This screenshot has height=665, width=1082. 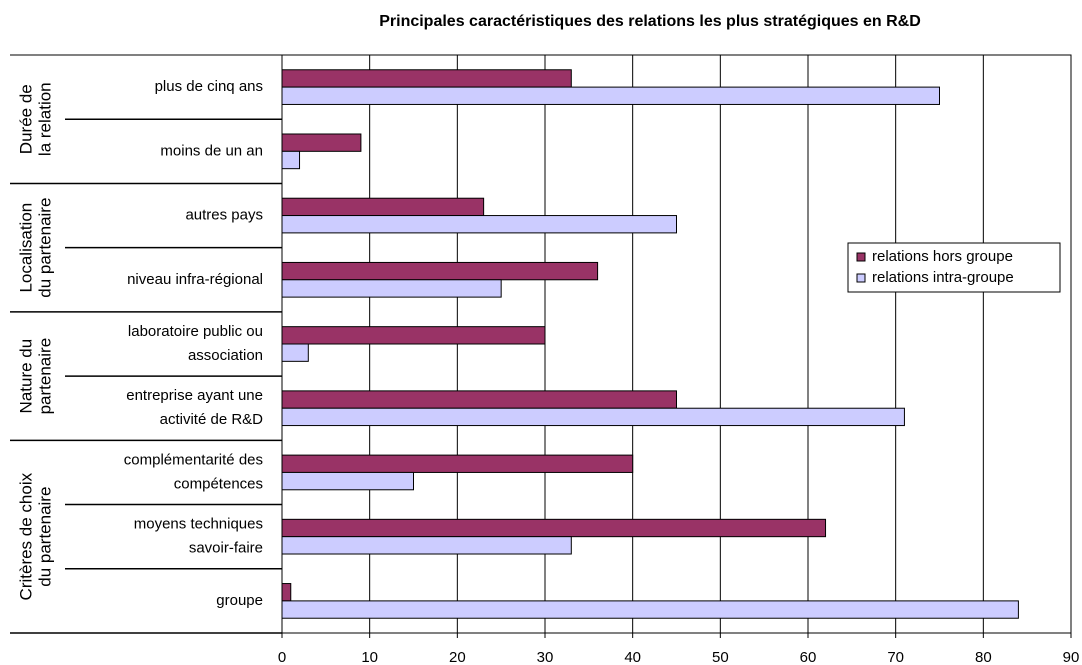 What do you see at coordinates (26, 248) in the screenshot?
I see `group-label-line: Localisation` at bounding box center [26, 248].